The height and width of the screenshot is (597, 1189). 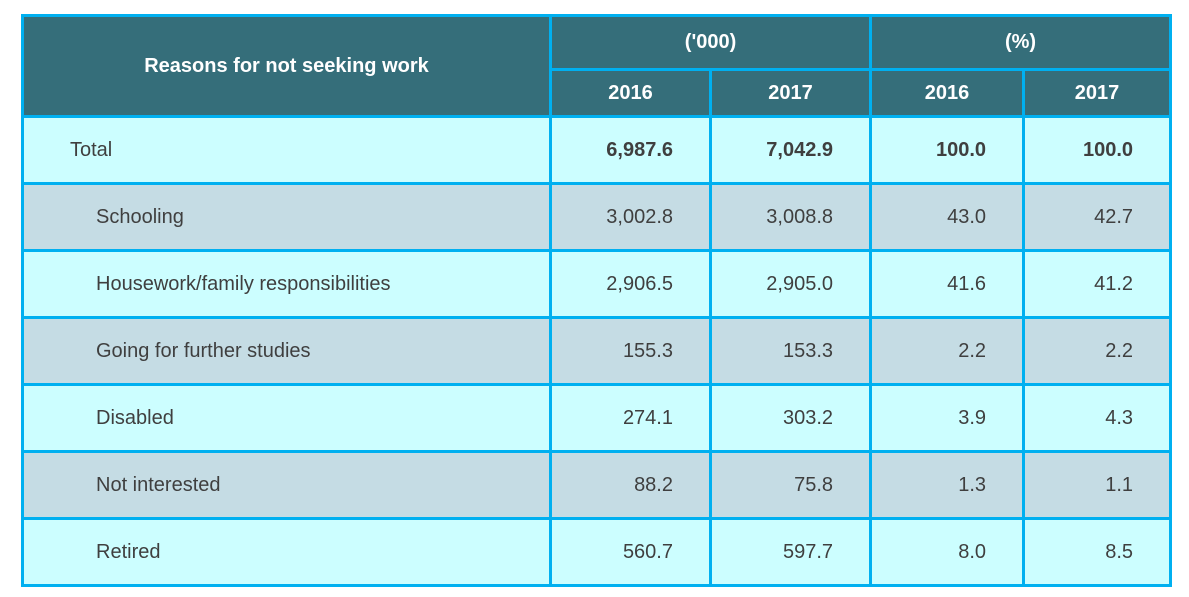 I want to click on value-cell: 1.3, so click(x=947, y=485).